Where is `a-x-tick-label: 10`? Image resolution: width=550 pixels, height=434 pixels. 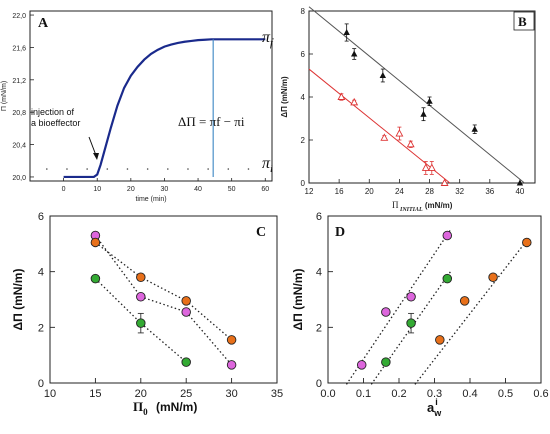
a-x-tick-label: 10 is located at coordinates (97, 189).